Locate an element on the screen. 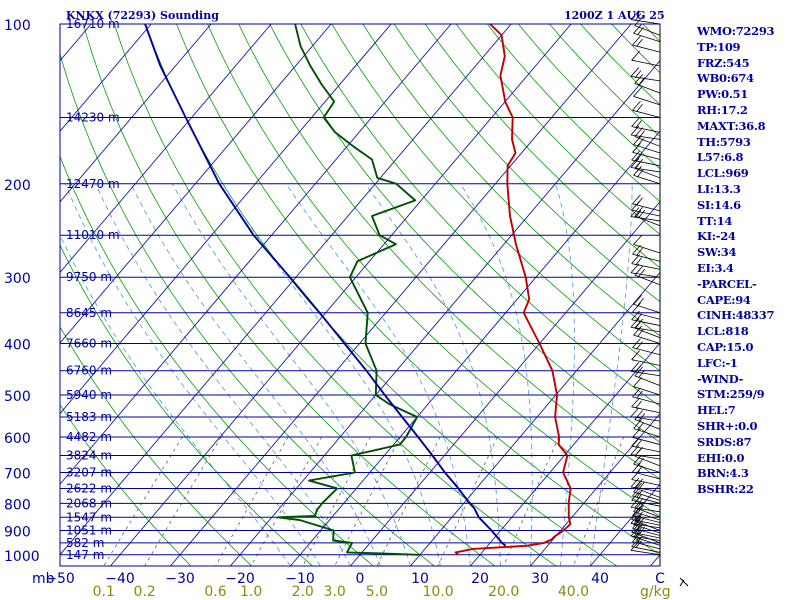 This screenshot has height=600, width=800. index-item: CAPE:94 is located at coordinates (724, 299).